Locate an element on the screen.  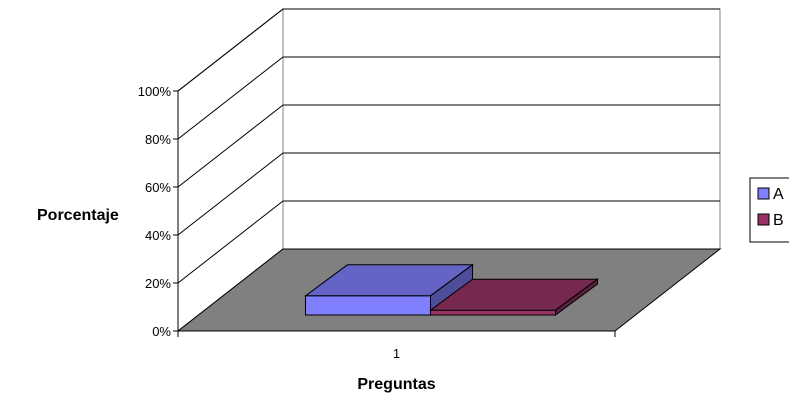
y-tick-label: 20% is located at coordinates (158, 283).